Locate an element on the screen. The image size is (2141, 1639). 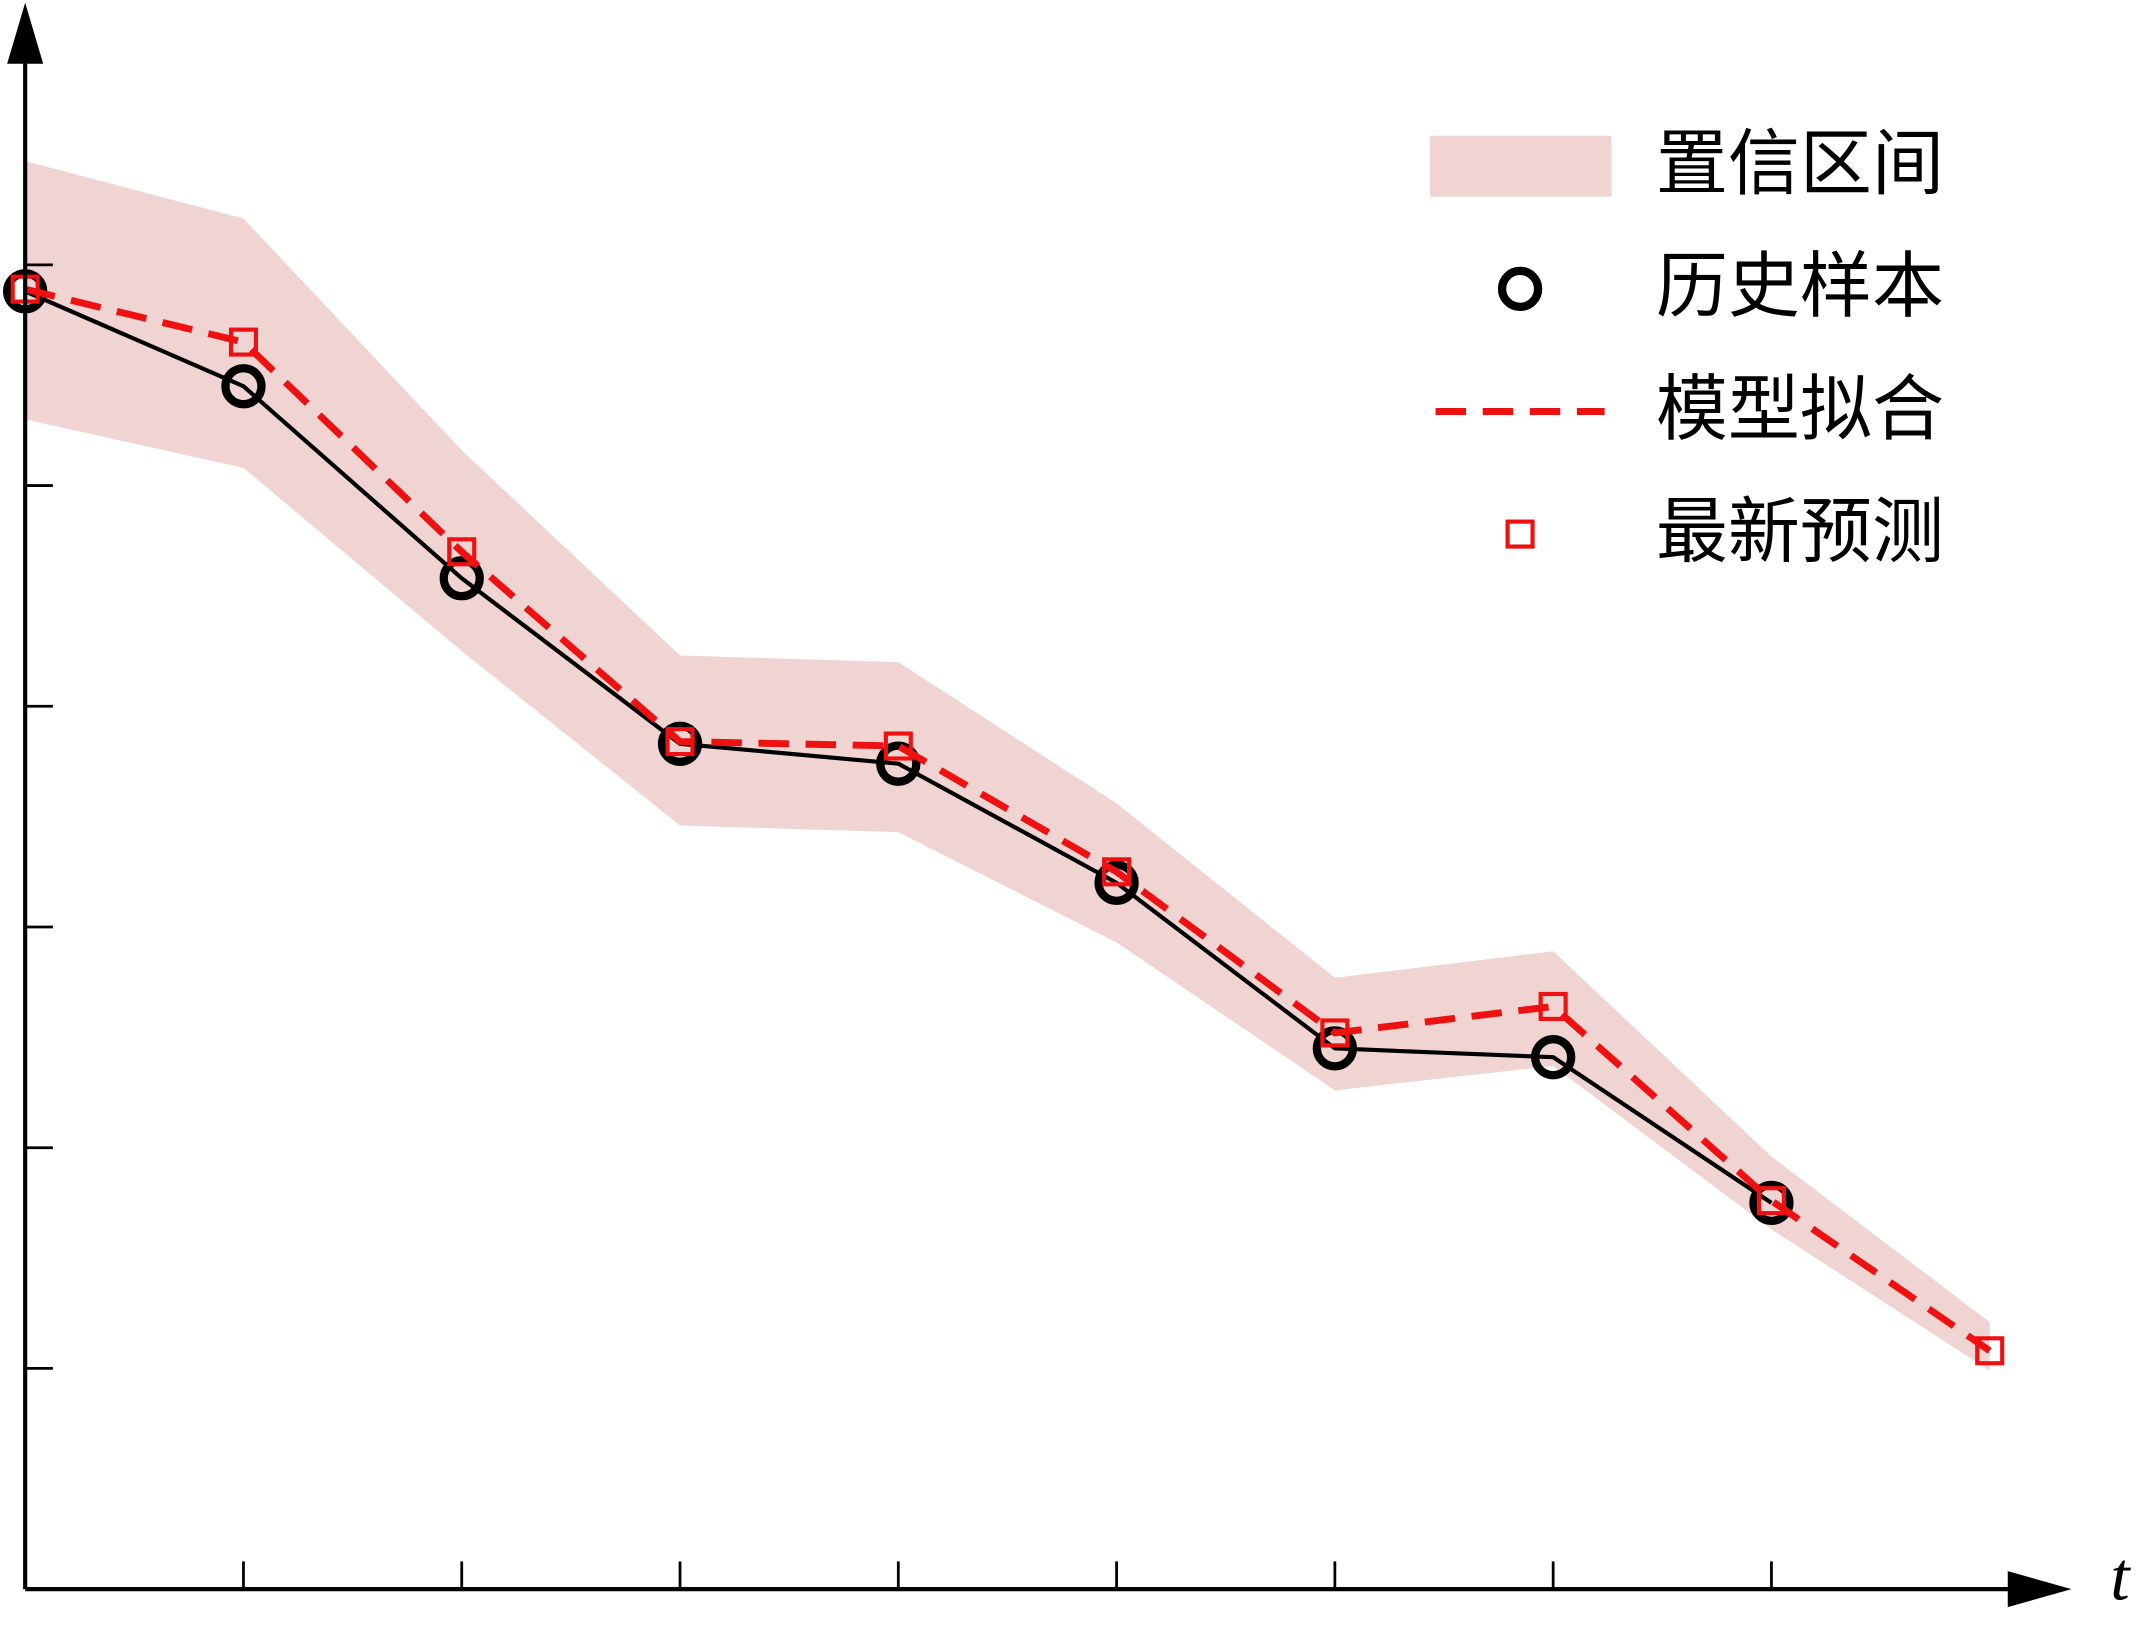
legend-label: 模型拟合 is located at coordinates (1800, 409).